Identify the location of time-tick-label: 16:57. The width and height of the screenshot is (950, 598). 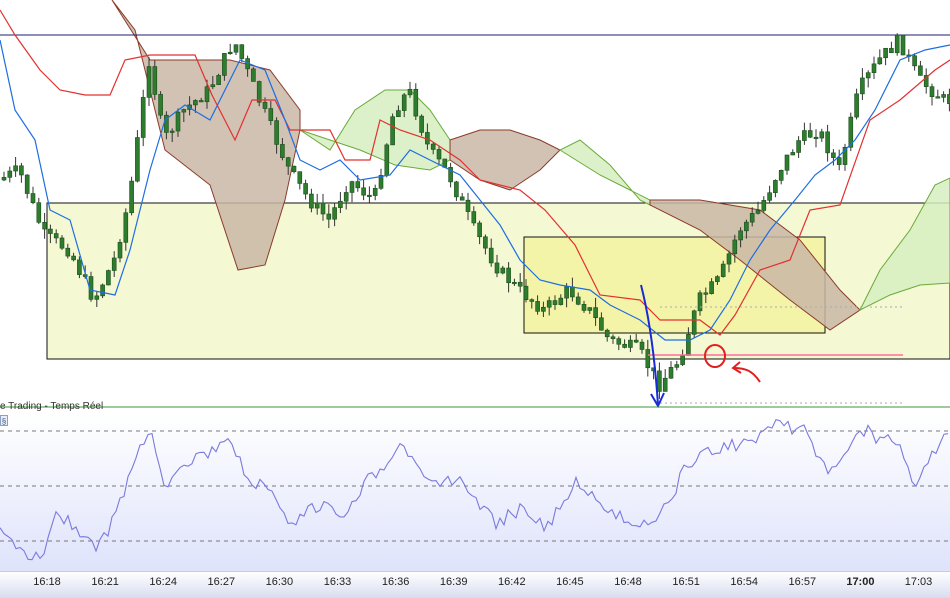
(802, 582).